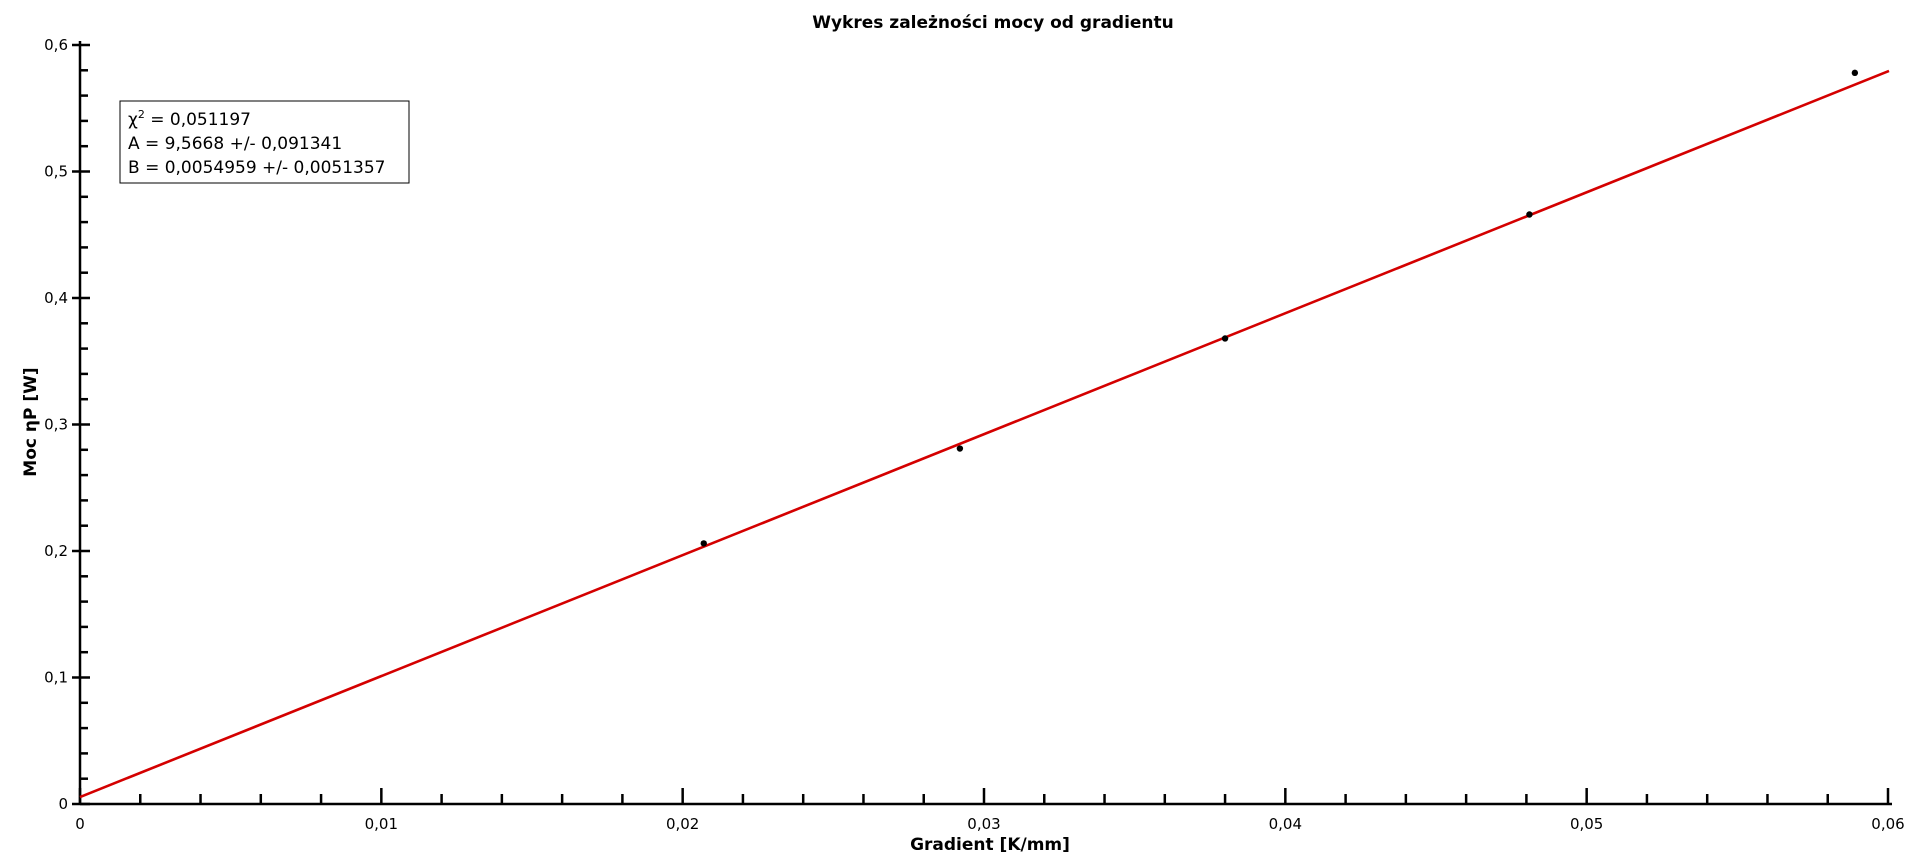 The image size is (1920, 861). What do you see at coordinates (56, 678) in the screenshot?
I see `y-tick-label: 0,1` at bounding box center [56, 678].